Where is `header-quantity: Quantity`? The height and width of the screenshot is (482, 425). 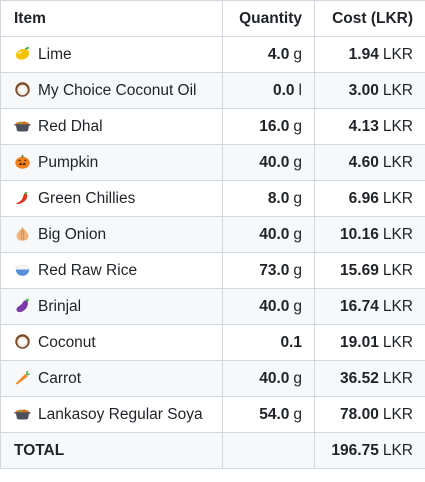 header-quantity: Quantity is located at coordinates (268, 18).